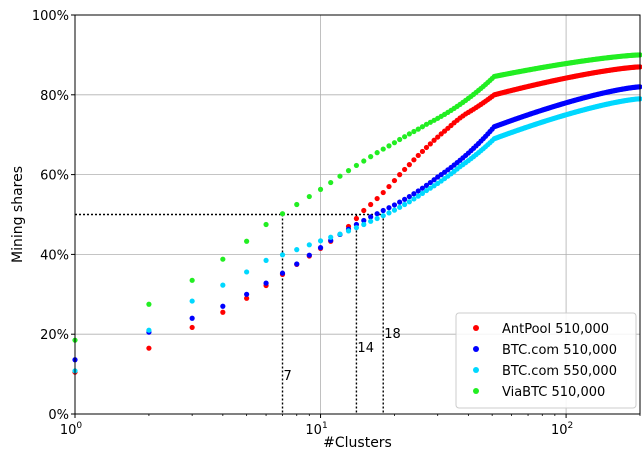 The width and height of the screenshot is (642, 449). I want to click on legend-label: BTC.com 550,000, so click(559, 371).